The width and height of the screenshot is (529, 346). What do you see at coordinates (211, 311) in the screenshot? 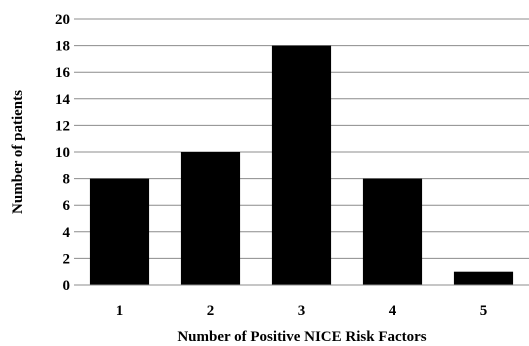
I see `x-tick-label: 2` at bounding box center [211, 311].